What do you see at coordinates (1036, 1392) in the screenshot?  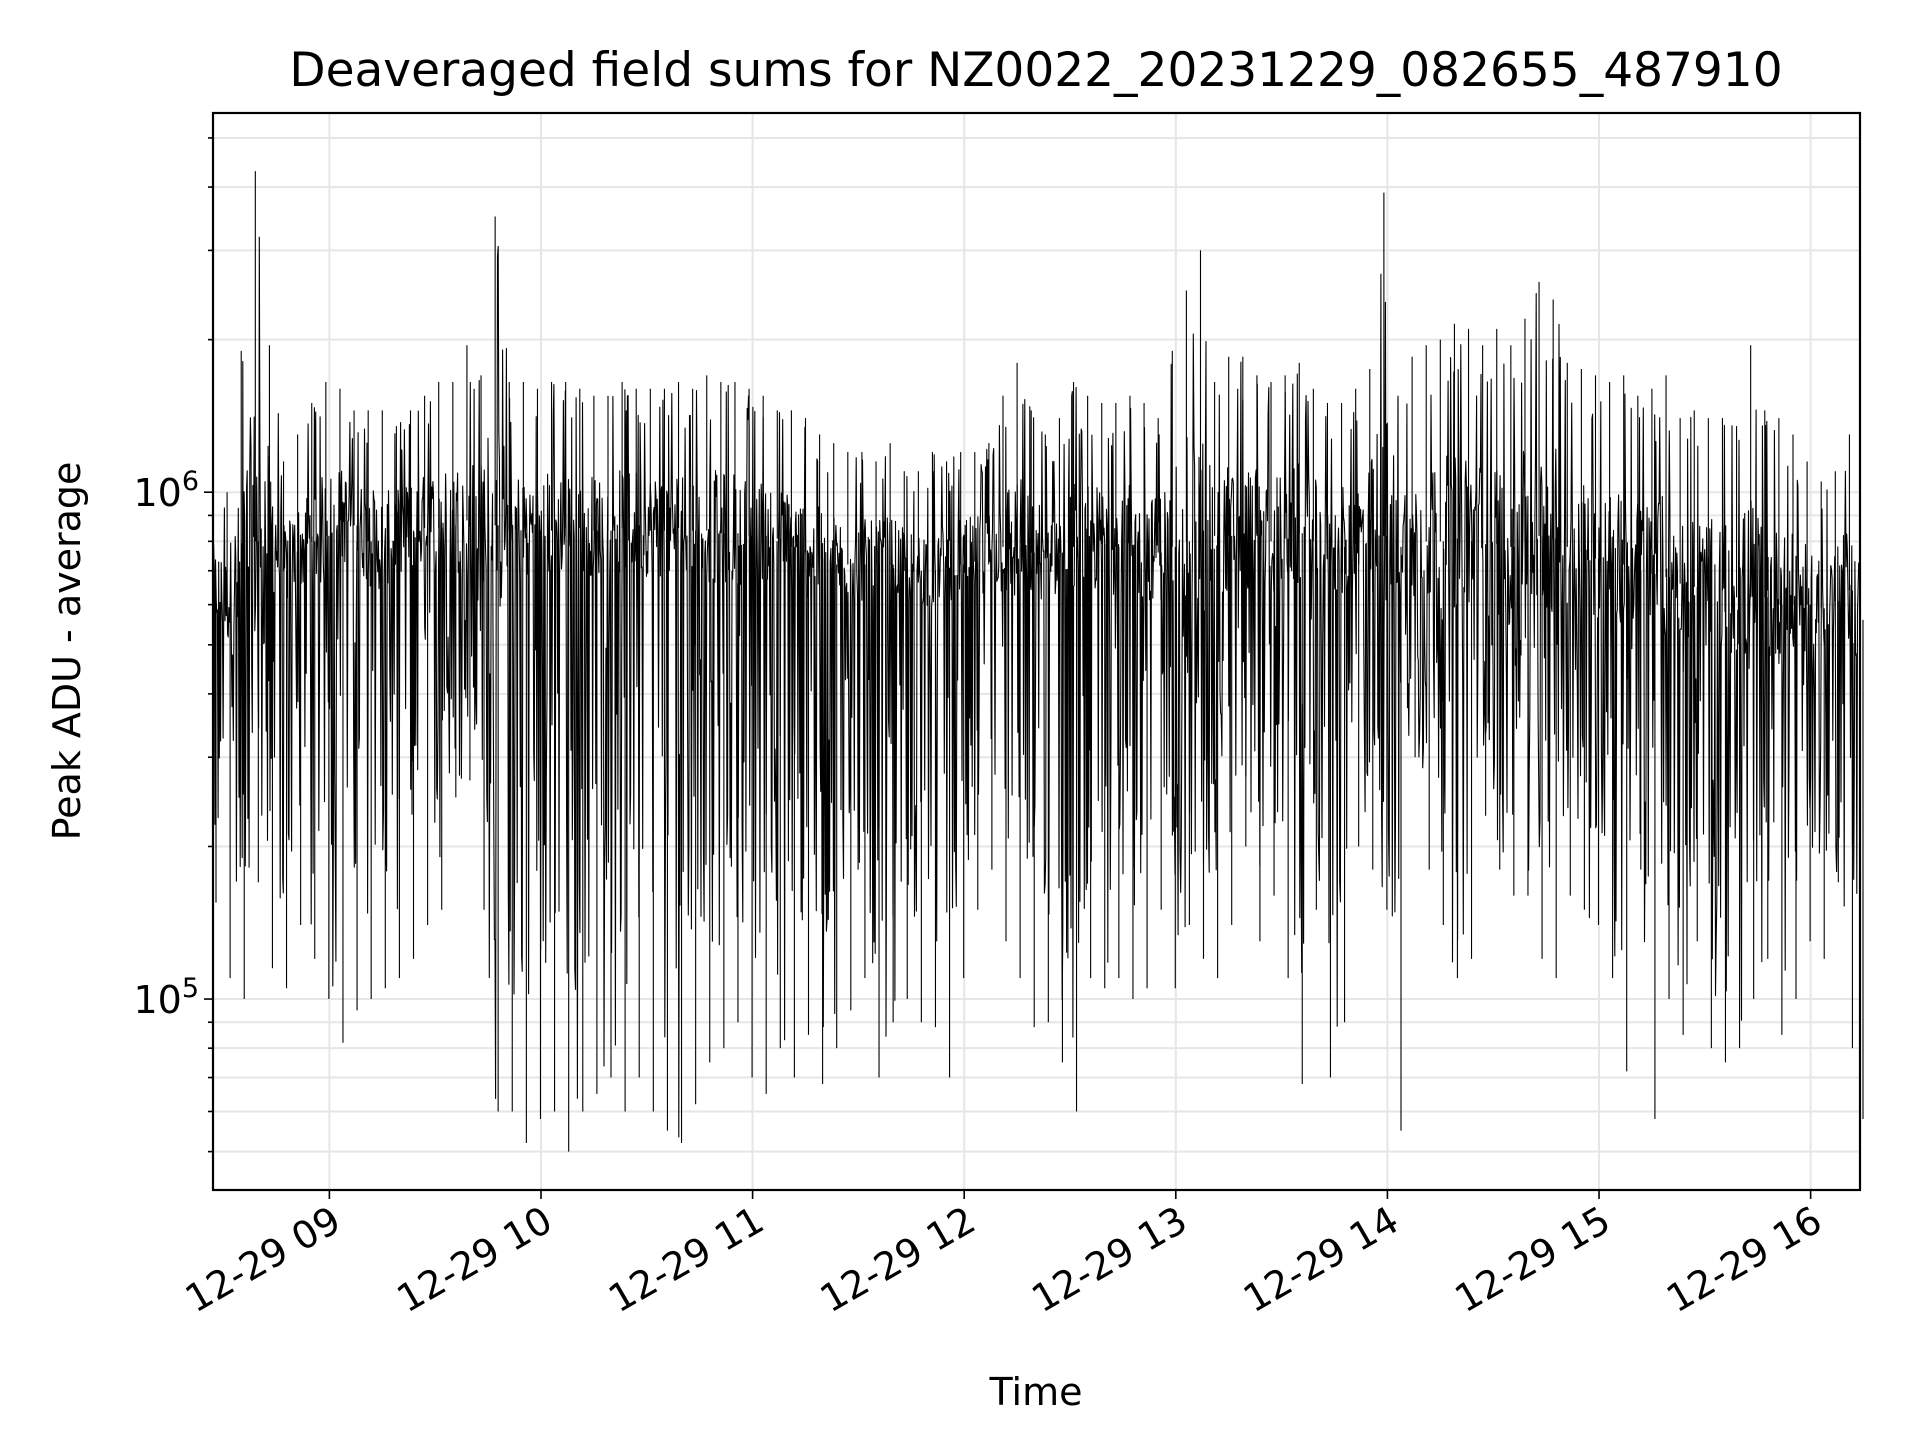 I see `x-axis-title: Time` at bounding box center [1036, 1392].